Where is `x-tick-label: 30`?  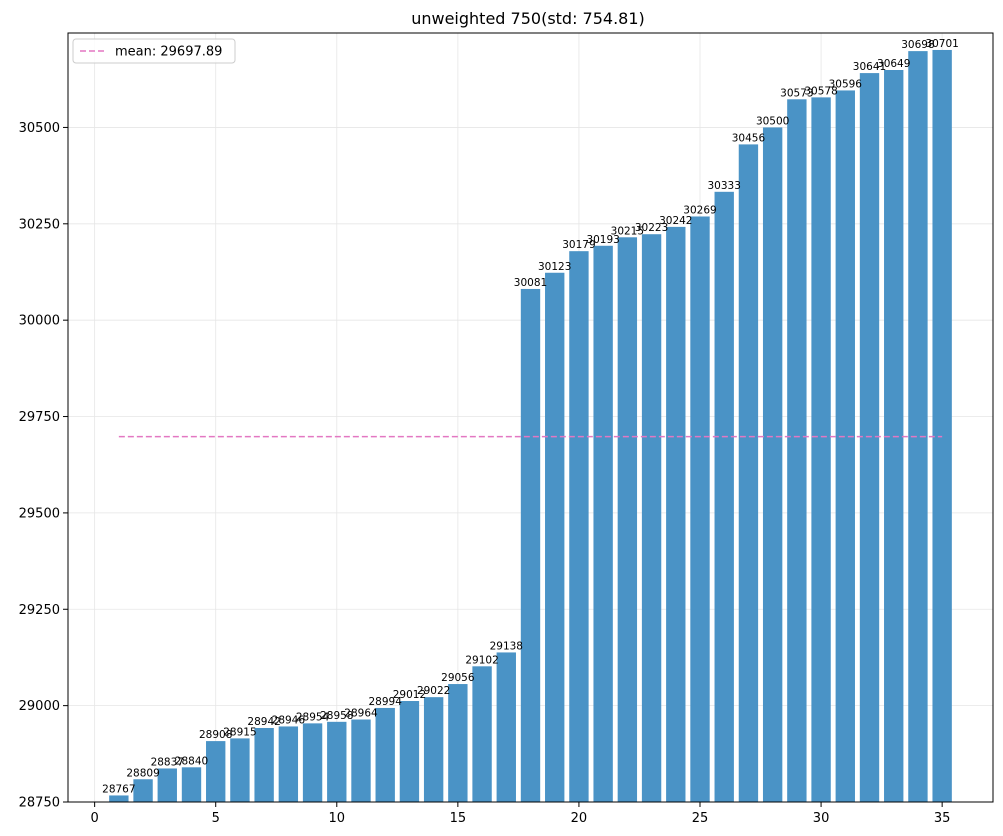
x-tick-label: 30 is located at coordinates (821, 818).